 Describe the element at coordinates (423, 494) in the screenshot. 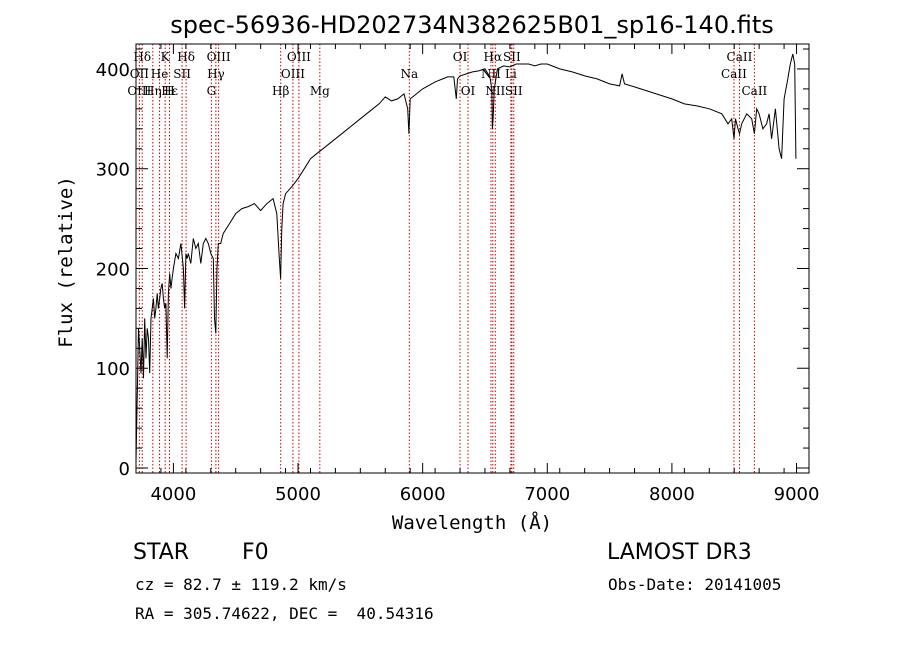

I see `x-tick-label: 6000` at that location.